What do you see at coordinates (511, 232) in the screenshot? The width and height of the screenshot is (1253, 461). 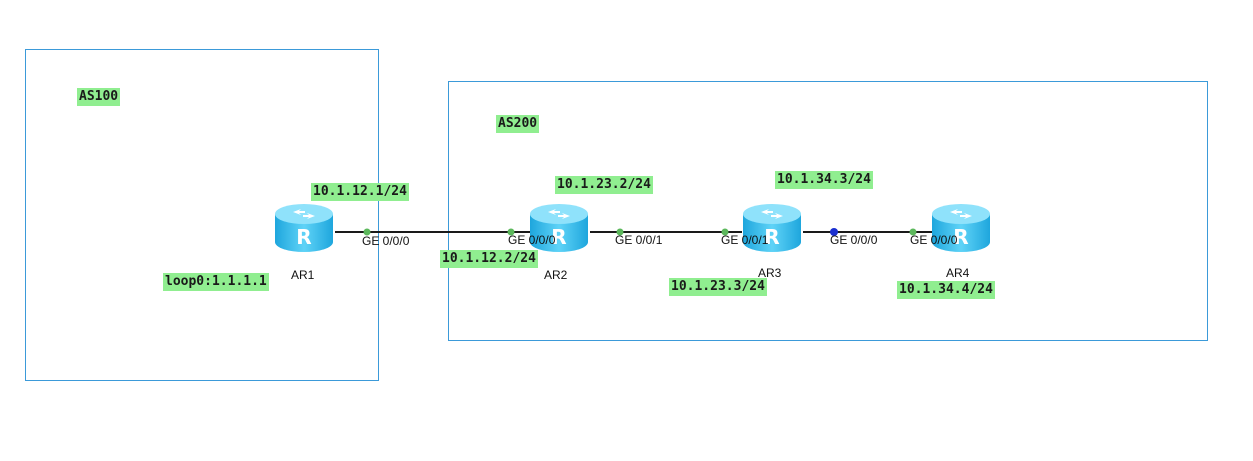 I see `port-dot-ar2-ge000` at bounding box center [511, 232].